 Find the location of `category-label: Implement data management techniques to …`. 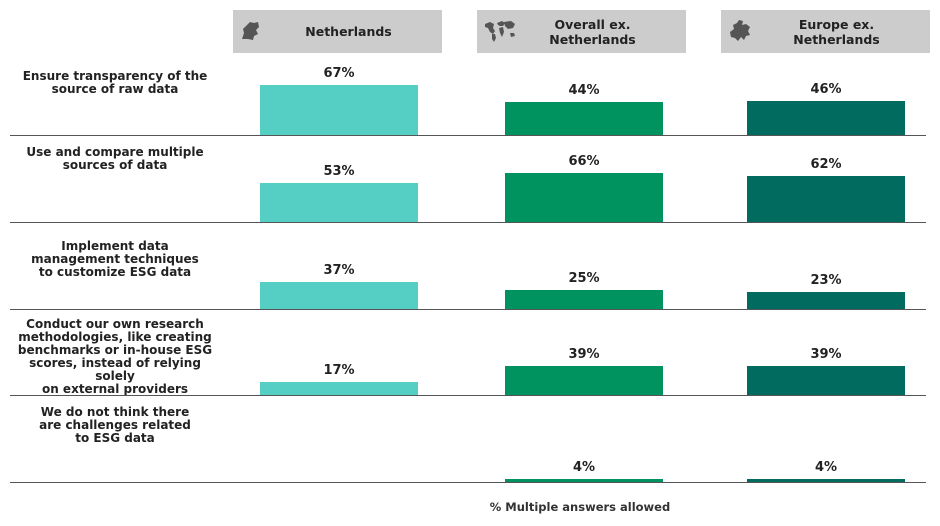

category-label: Implement data management techniques to … is located at coordinates (115, 259).